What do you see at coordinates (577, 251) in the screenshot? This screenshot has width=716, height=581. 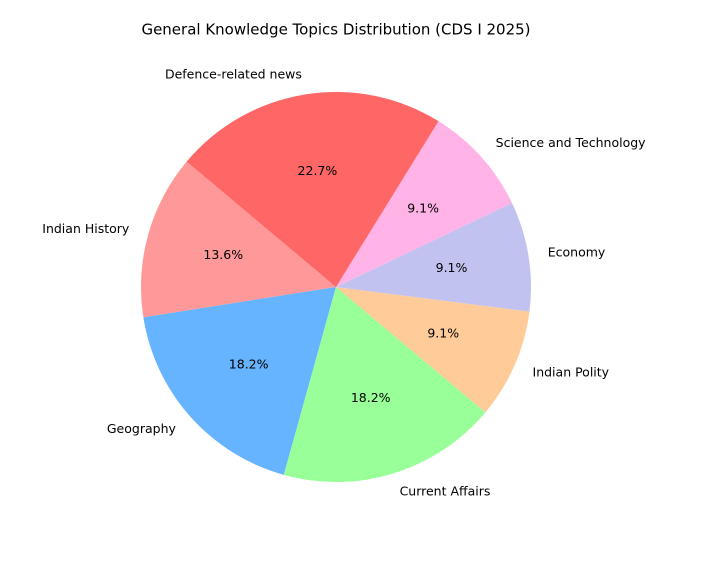 I see `slice-label: Economy` at bounding box center [577, 251].